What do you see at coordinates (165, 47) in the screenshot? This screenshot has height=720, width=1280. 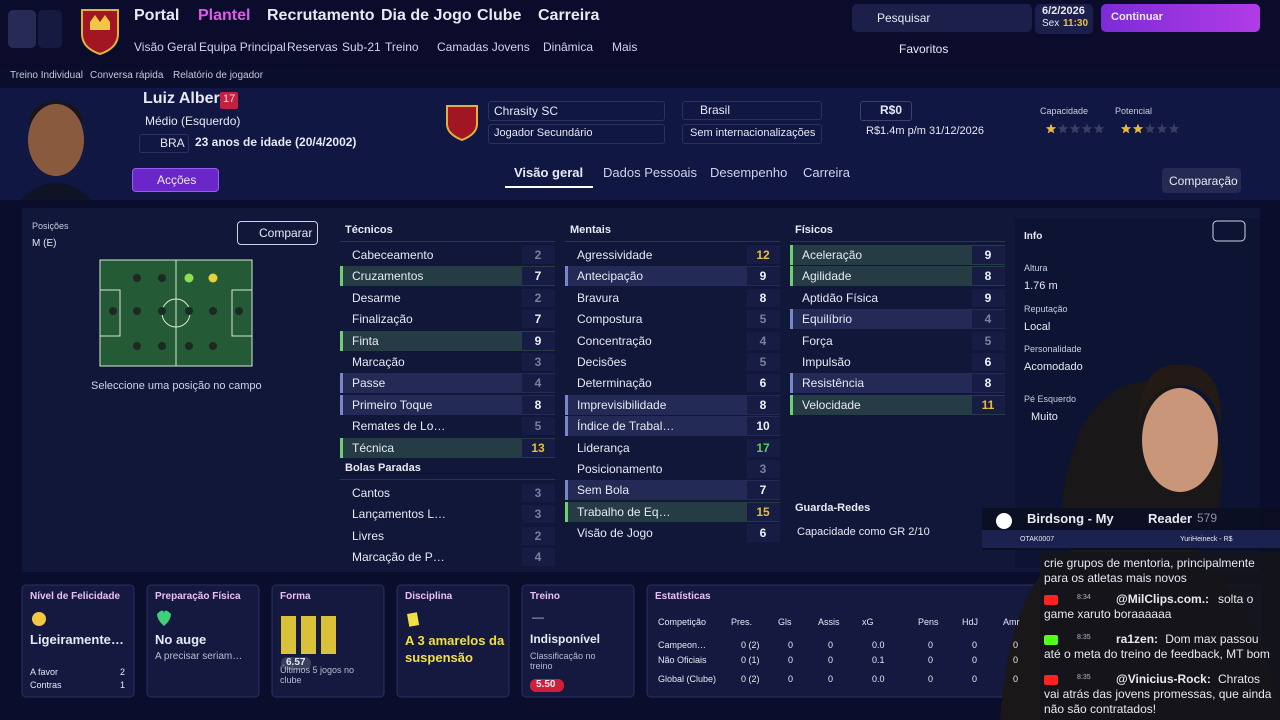 I see `submenu-item: Visão Geral` at bounding box center [165, 47].